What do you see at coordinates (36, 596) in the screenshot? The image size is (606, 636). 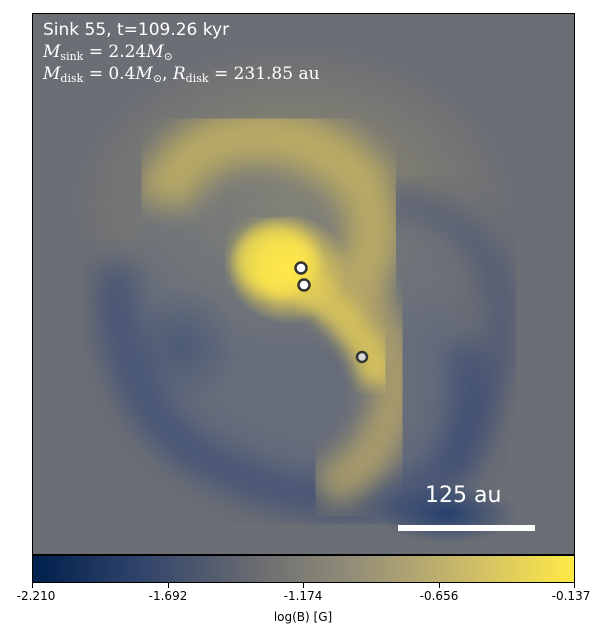 I see `colorbar-tick-label-0: -2.210` at bounding box center [36, 596].